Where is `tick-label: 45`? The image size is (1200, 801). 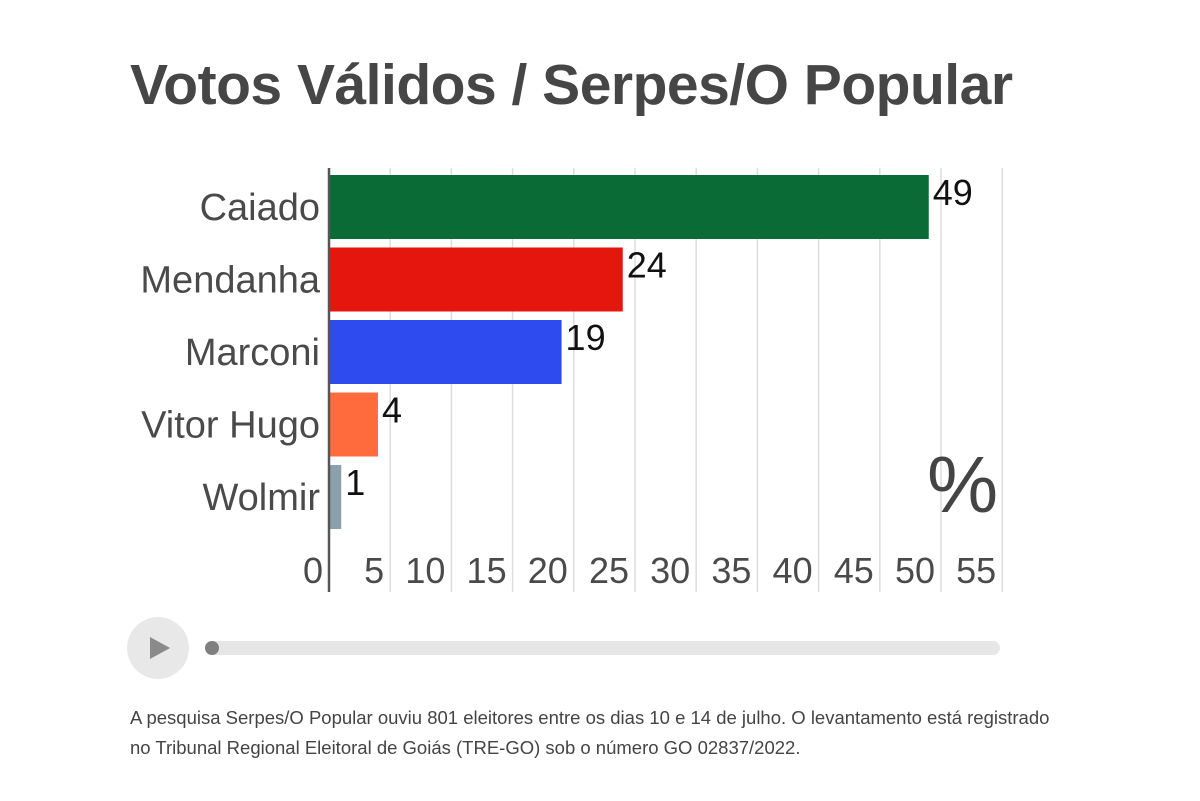 tick-label: 45 is located at coordinates (854, 570).